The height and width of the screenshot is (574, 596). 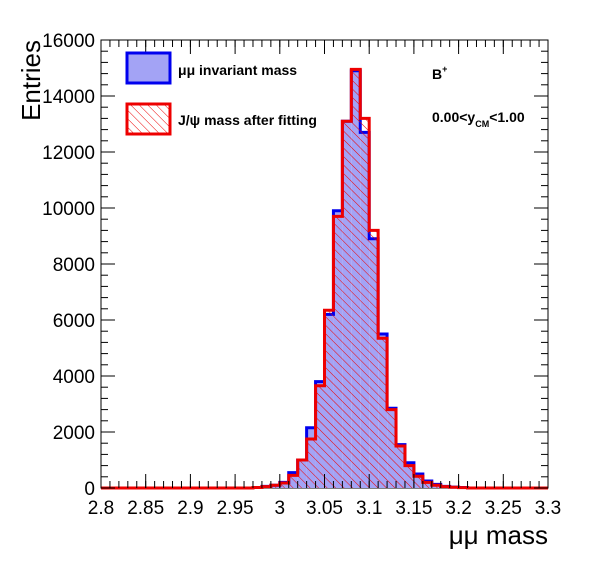 What do you see at coordinates (68, 209) in the screenshot?
I see `y-tick-label: 10000` at bounding box center [68, 209].